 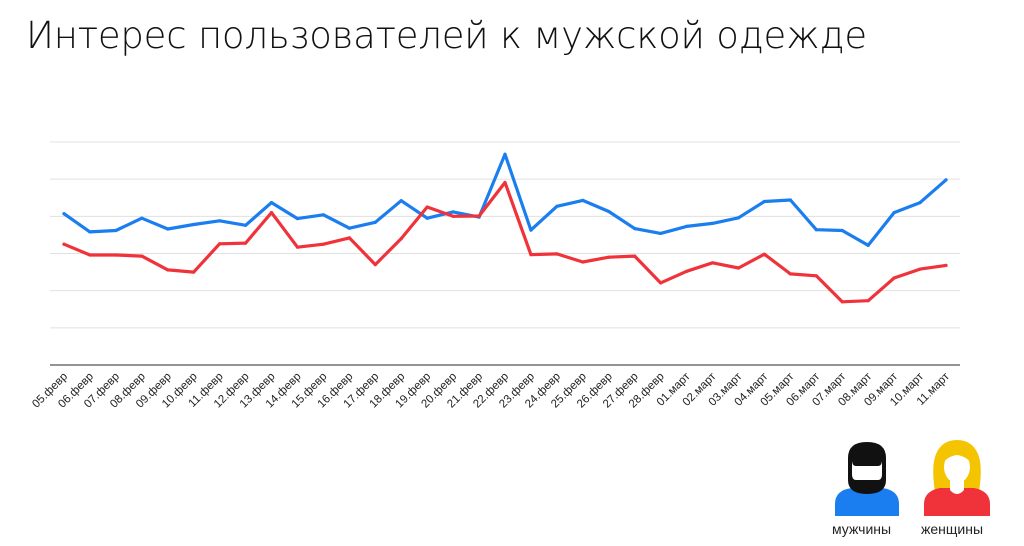 I want to click on legend-label-women: женщины, so click(x=952, y=529).